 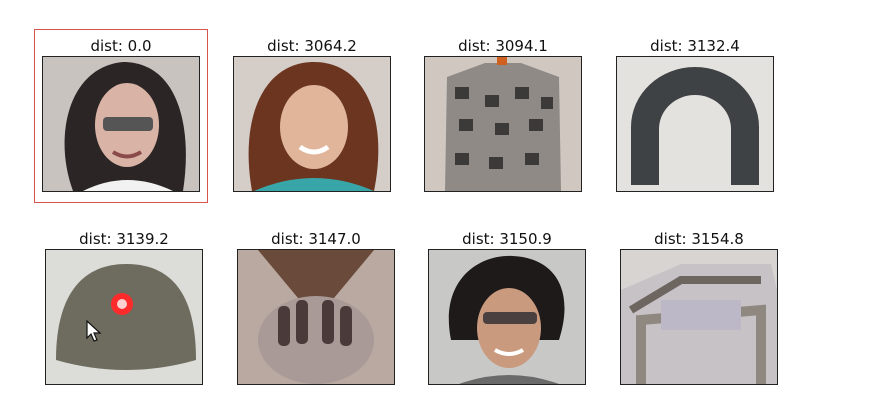 I want to click on result-item-6: dist: 3147.0, so click(x=316, y=309).